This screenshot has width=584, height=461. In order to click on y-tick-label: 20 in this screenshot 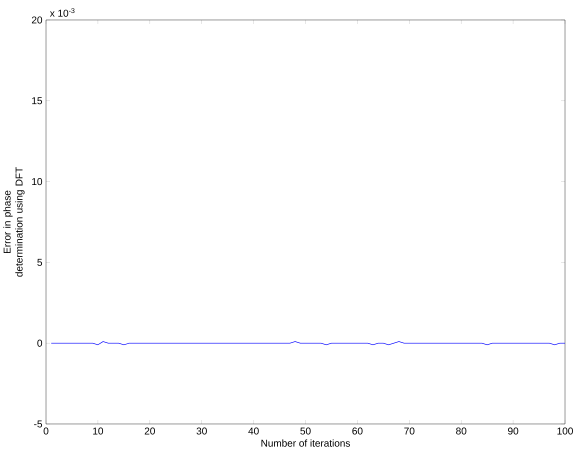, I will do `click(37, 20)`.